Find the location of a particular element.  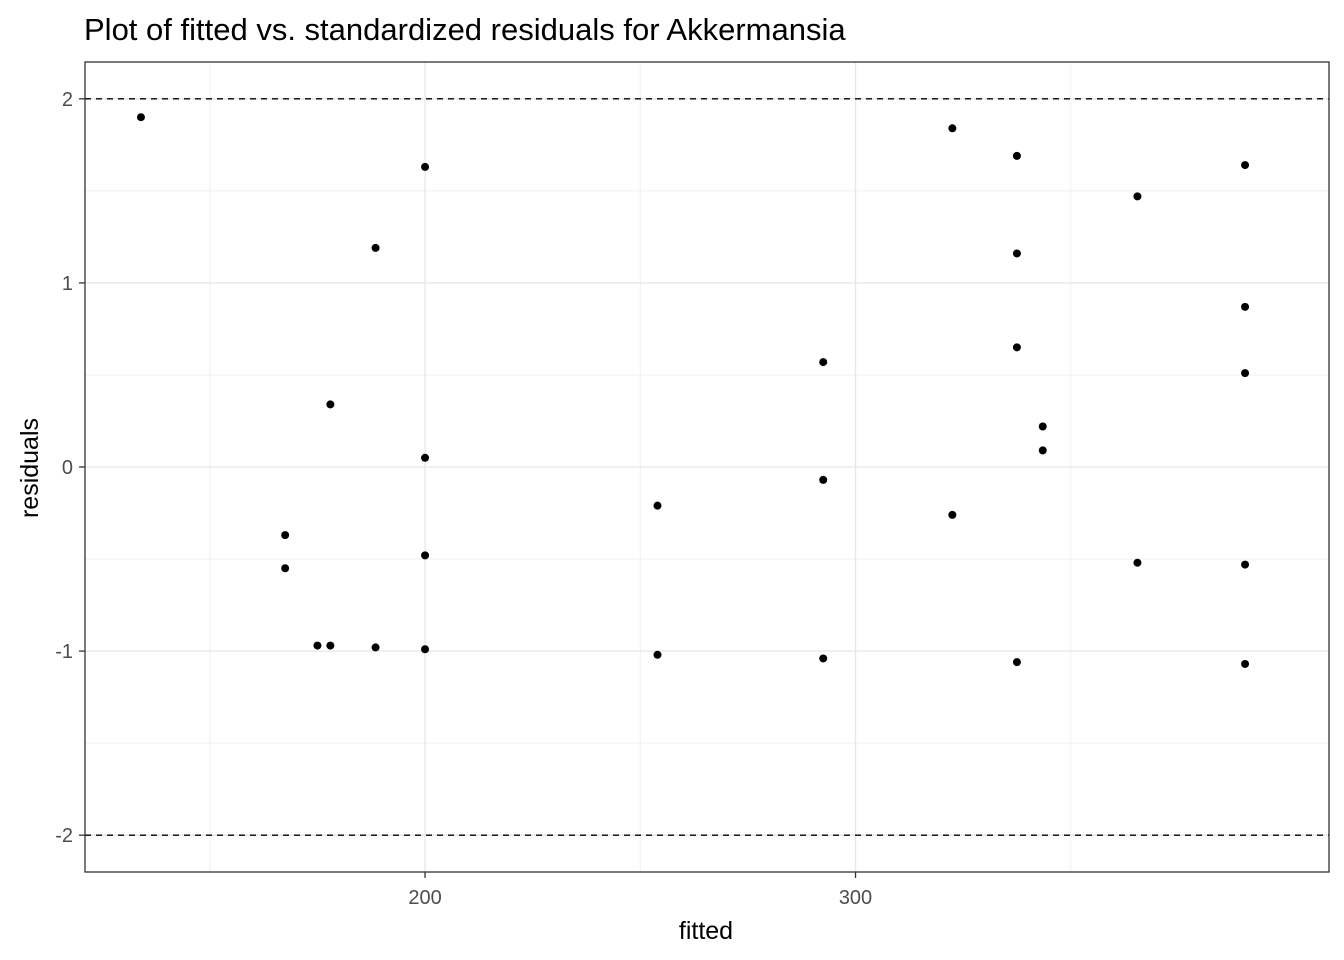

x-axis: 200 300 is located at coordinates (640, 890).